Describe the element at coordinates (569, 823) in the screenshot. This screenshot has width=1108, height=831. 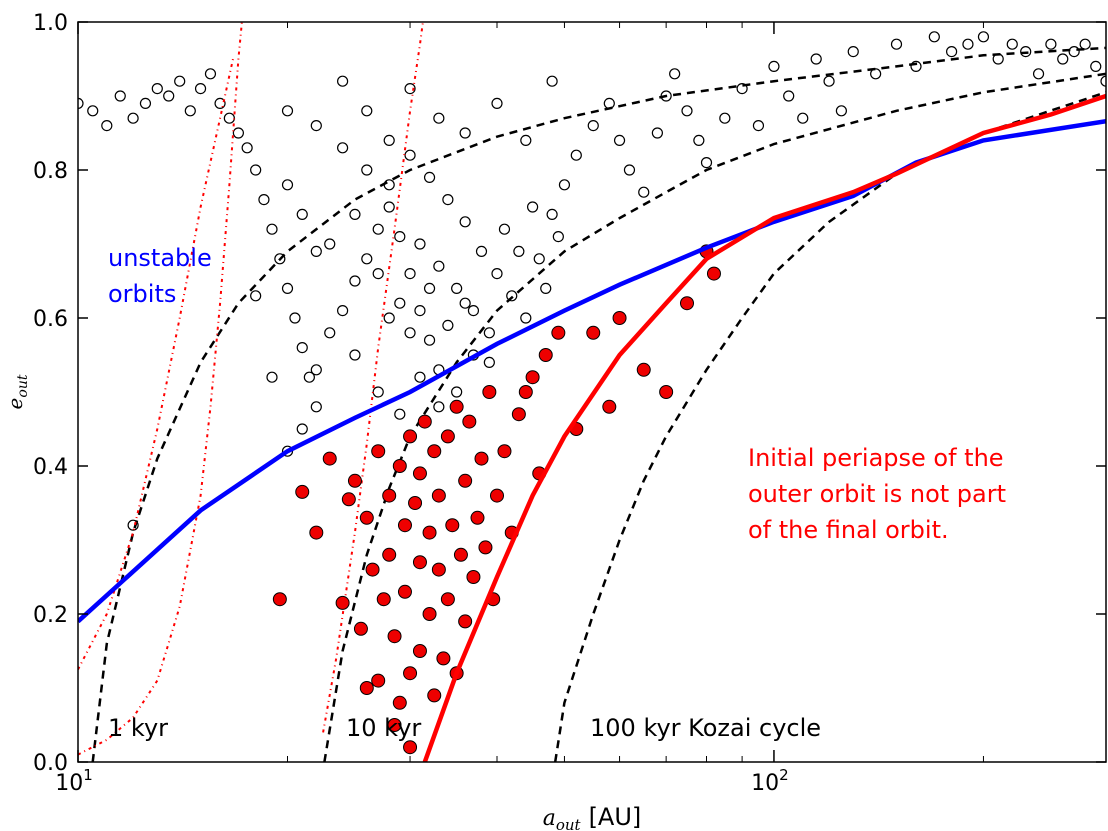
I see `x-axis-subscript: out` at that location.